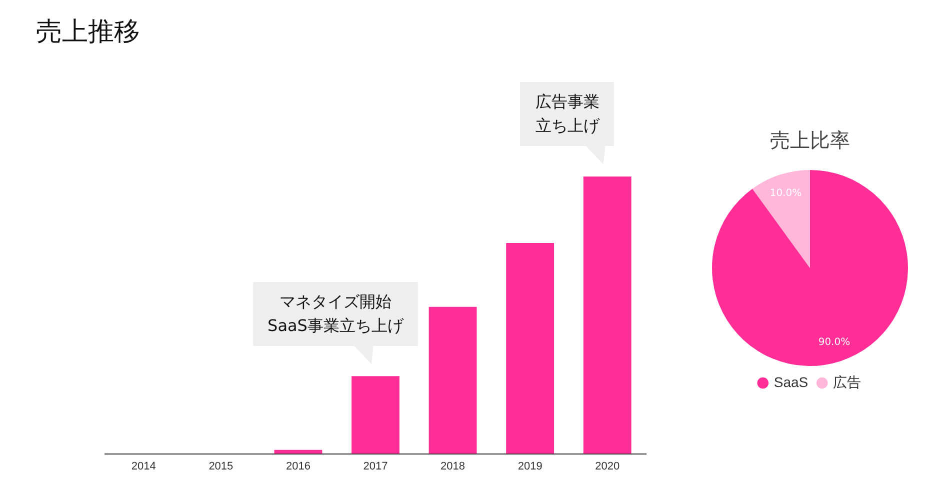  I want to click on x-tick-label: 2015, so click(221, 466).